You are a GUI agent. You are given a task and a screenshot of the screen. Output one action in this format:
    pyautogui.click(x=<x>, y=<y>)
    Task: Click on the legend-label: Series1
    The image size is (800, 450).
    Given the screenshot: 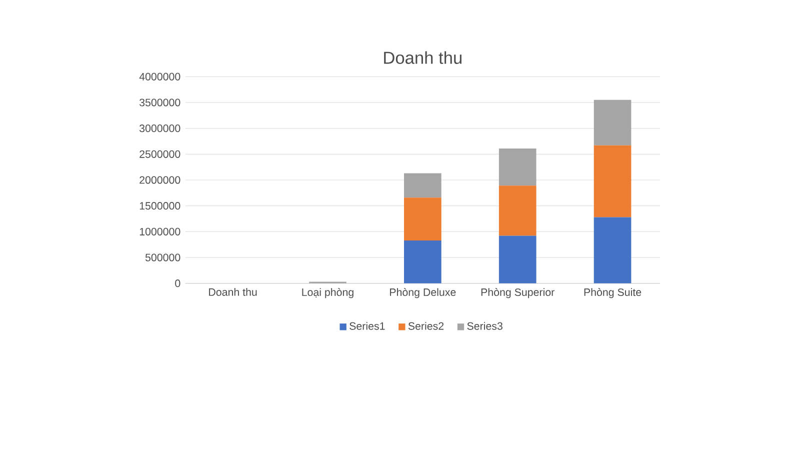 What is the action you would take?
    pyautogui.click(x=367, y=326)
    